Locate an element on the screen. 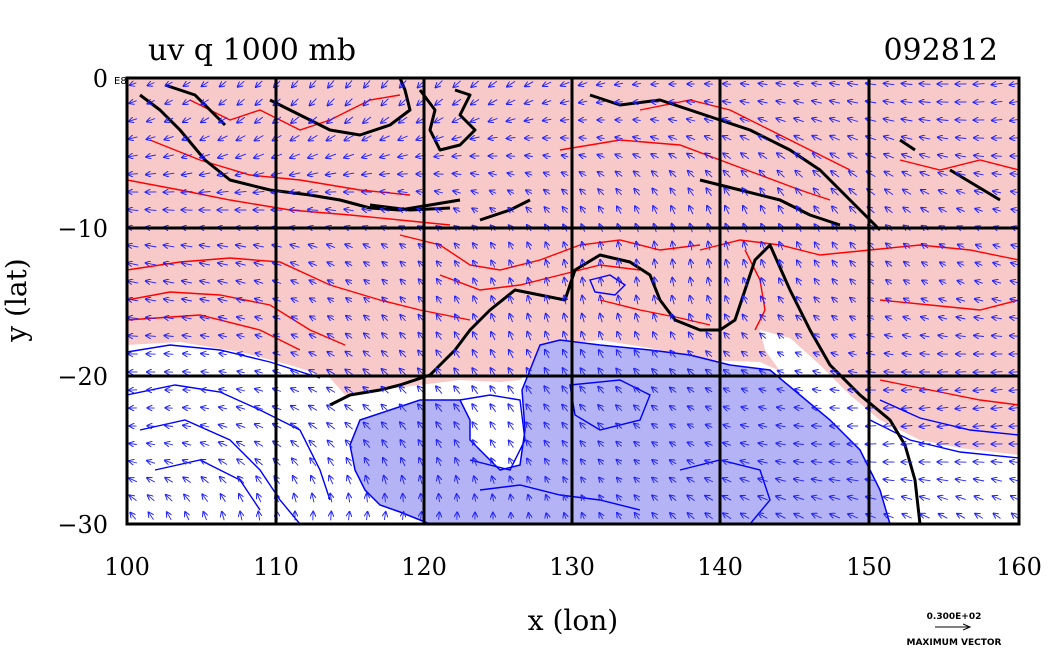 This screenshot has height=653, width=1058. x-tick-110: 110 is located at coordinates (276, 567).